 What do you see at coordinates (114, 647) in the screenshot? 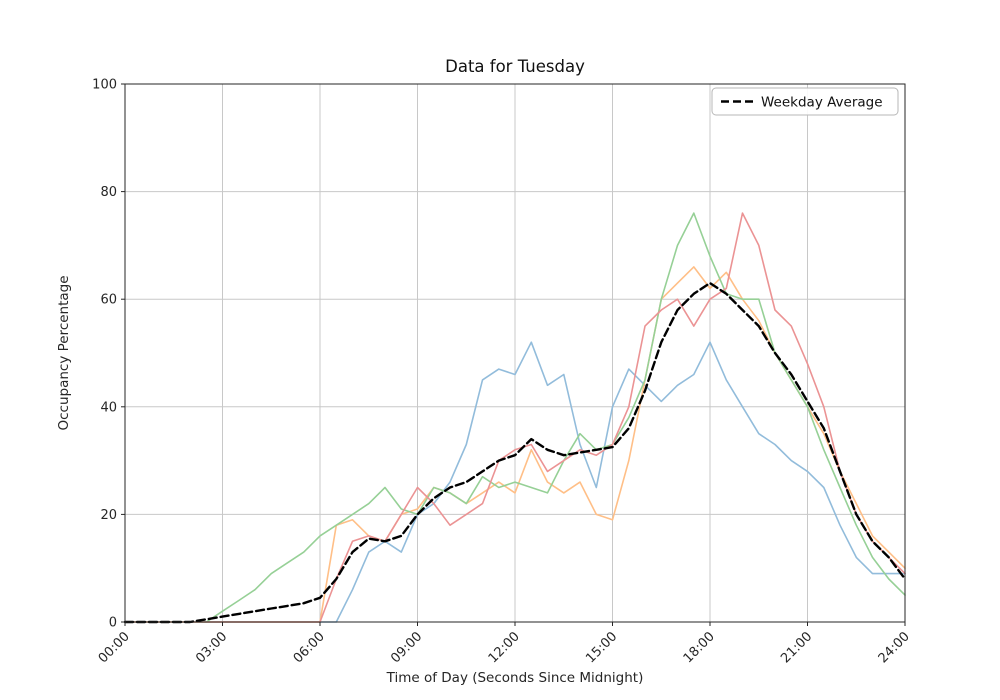
I see `x-tick-label: 00:00` at bounding box center [114, 647].